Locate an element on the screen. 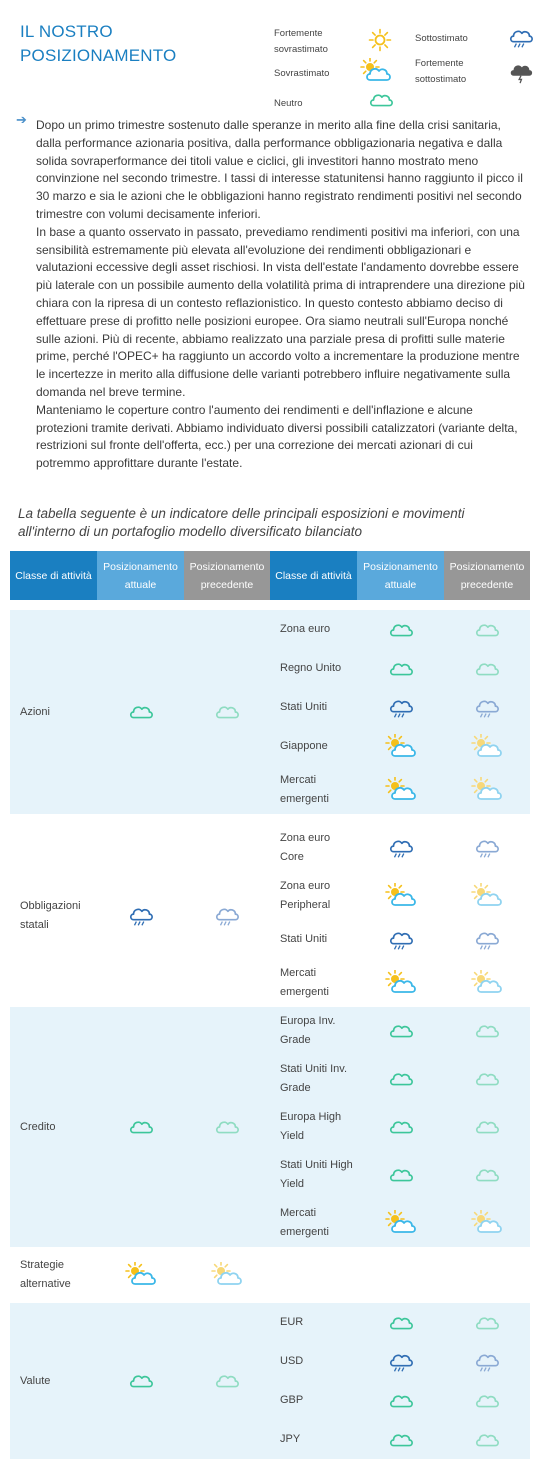 The height and width of the screenshot is (1459, 550). title-line-2: POSIZIONAMENTO is located at coordinates (98, 55).